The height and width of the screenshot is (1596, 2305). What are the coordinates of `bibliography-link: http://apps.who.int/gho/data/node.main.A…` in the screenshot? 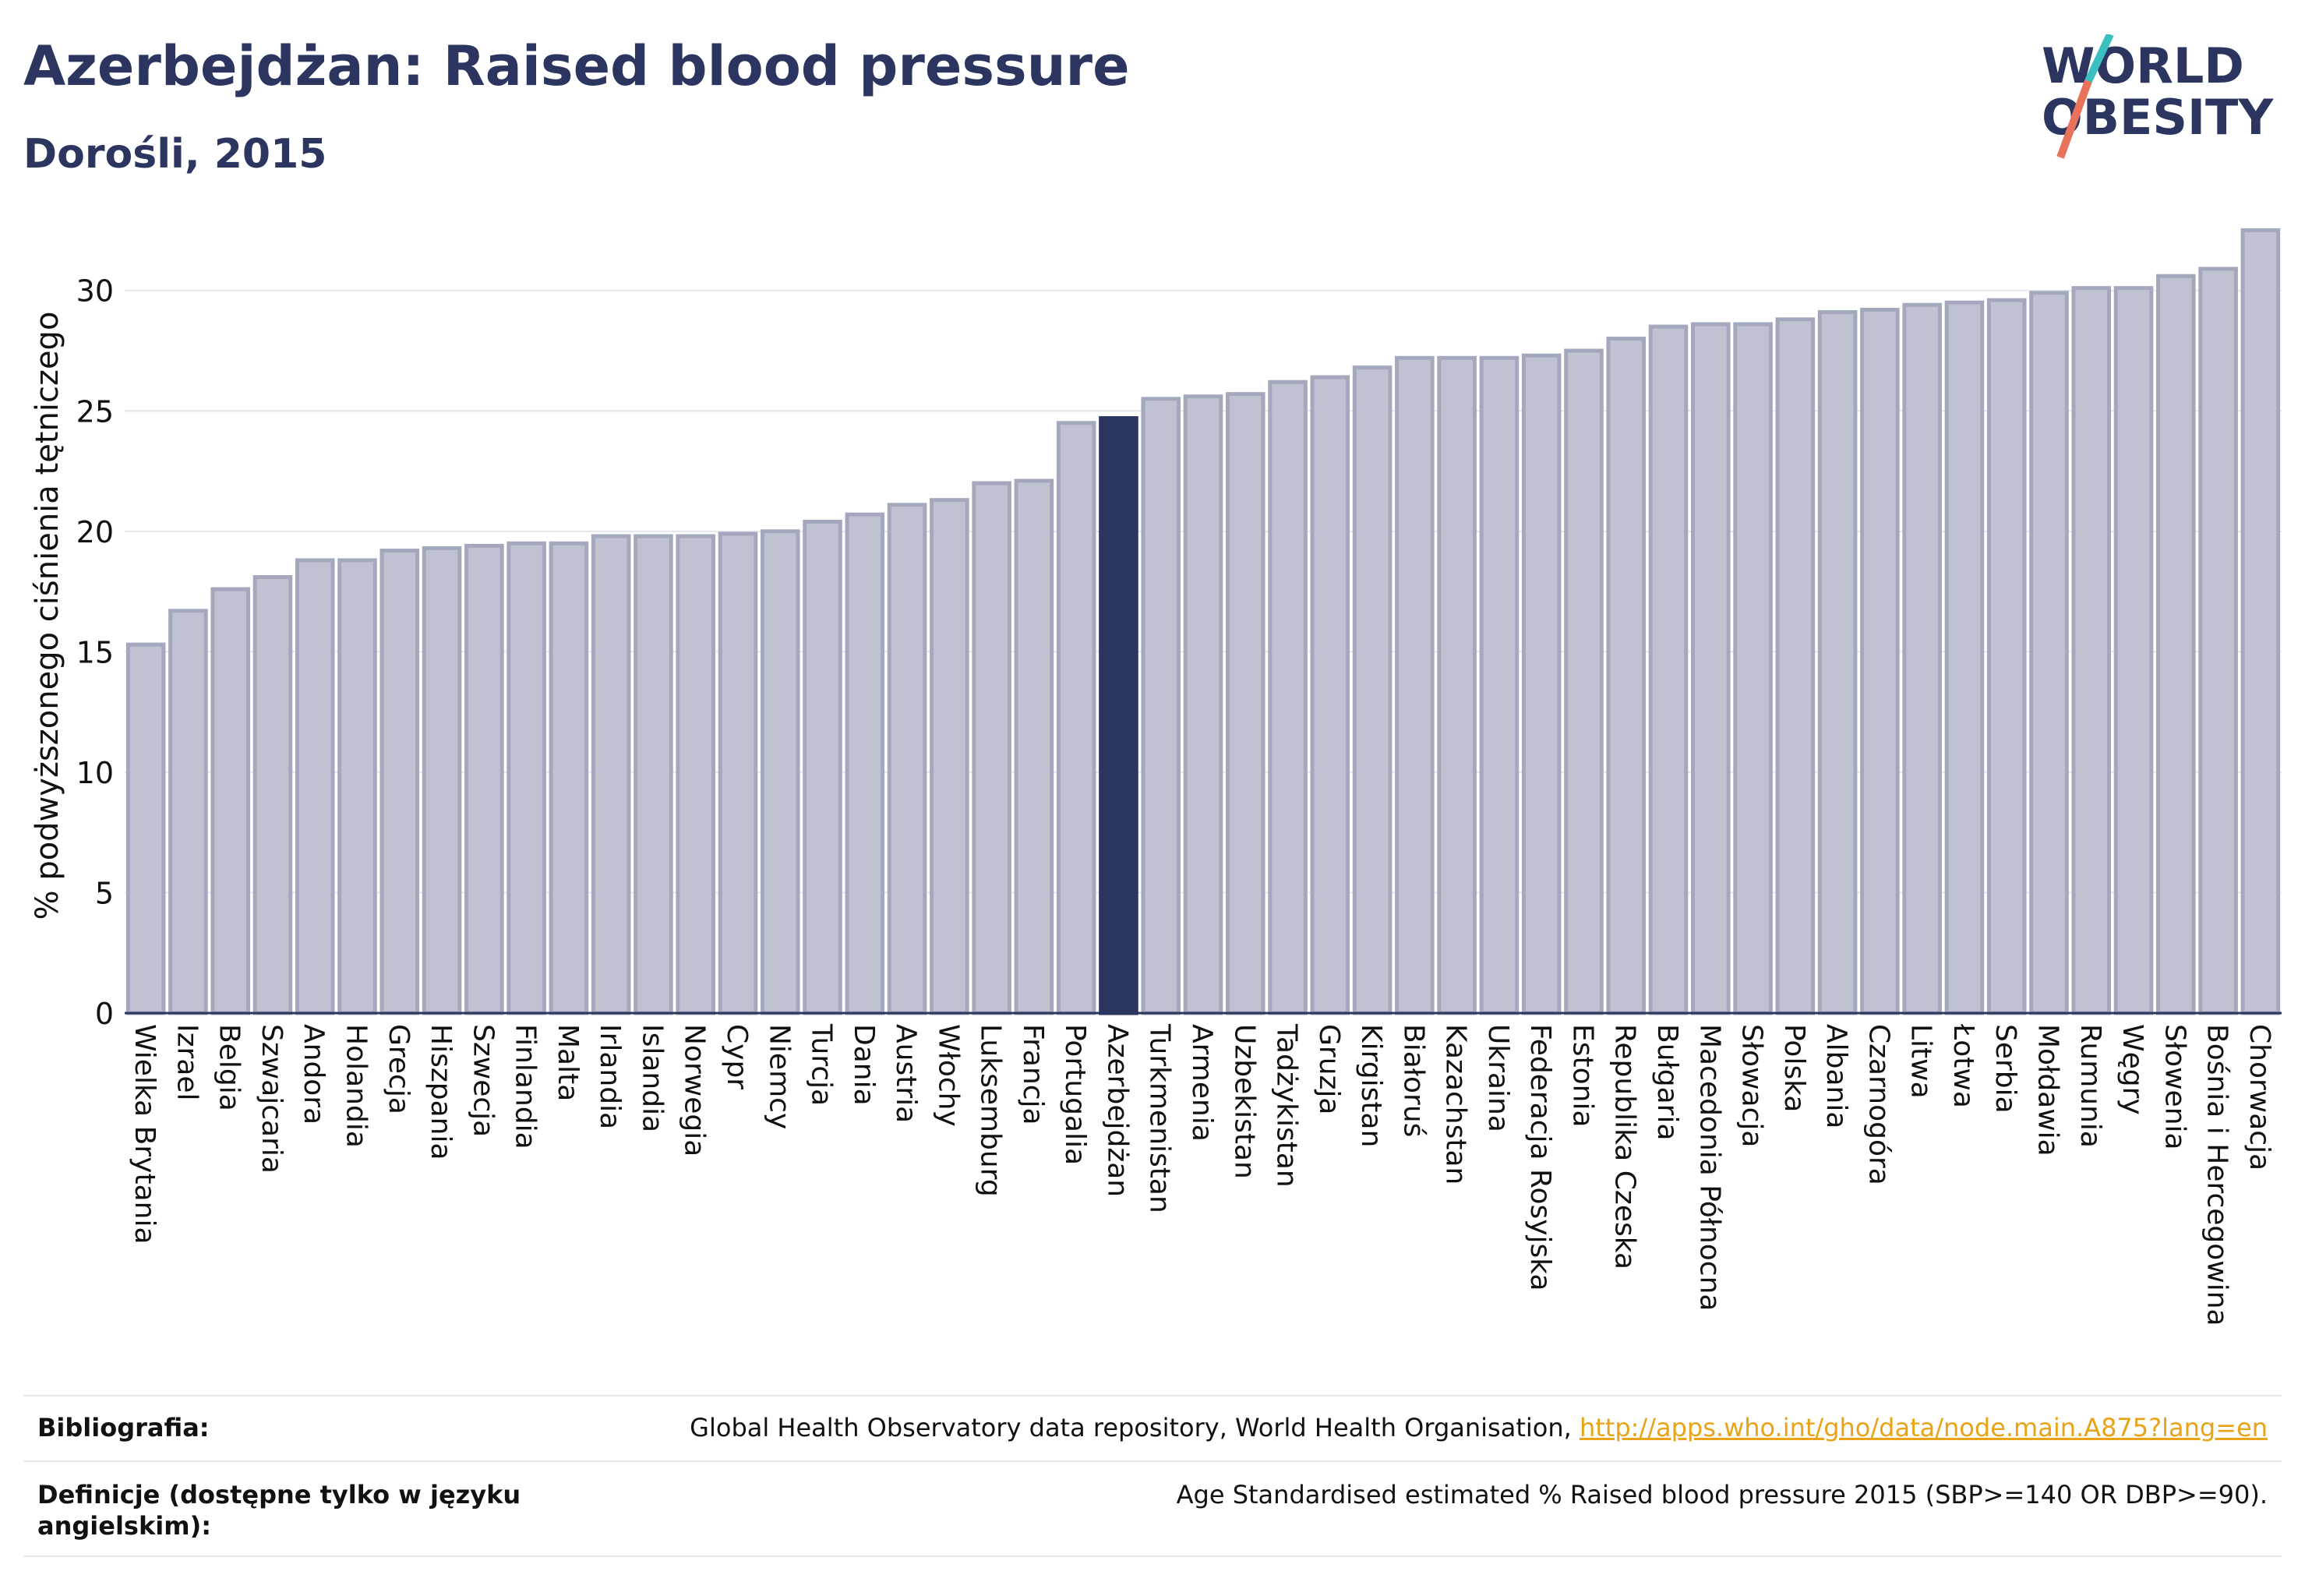 It's located at (1923, 1427).